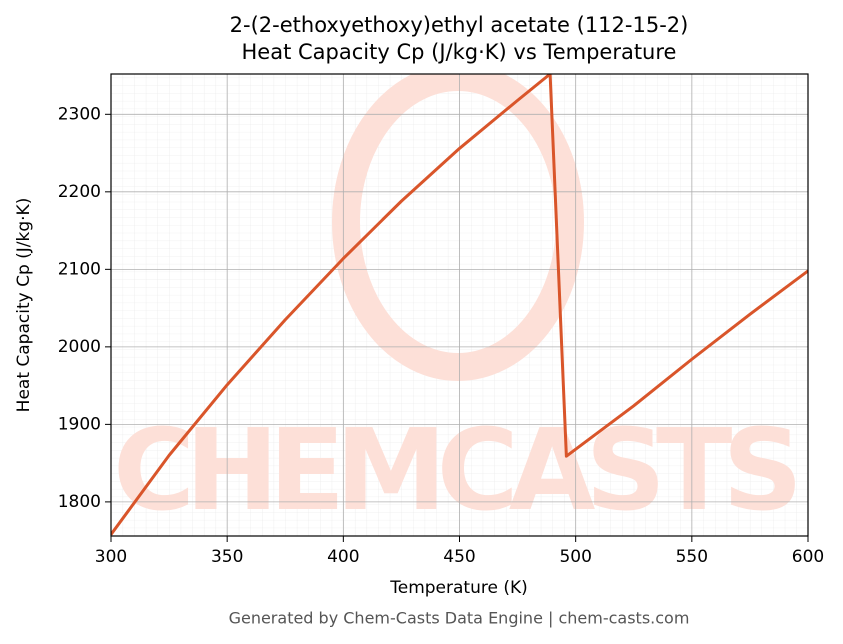 This screenshot has width=843, height=644. Describe the element at coordinates (79, 114) in the screenshot. I see `y-tick-label: 2300` at that location.